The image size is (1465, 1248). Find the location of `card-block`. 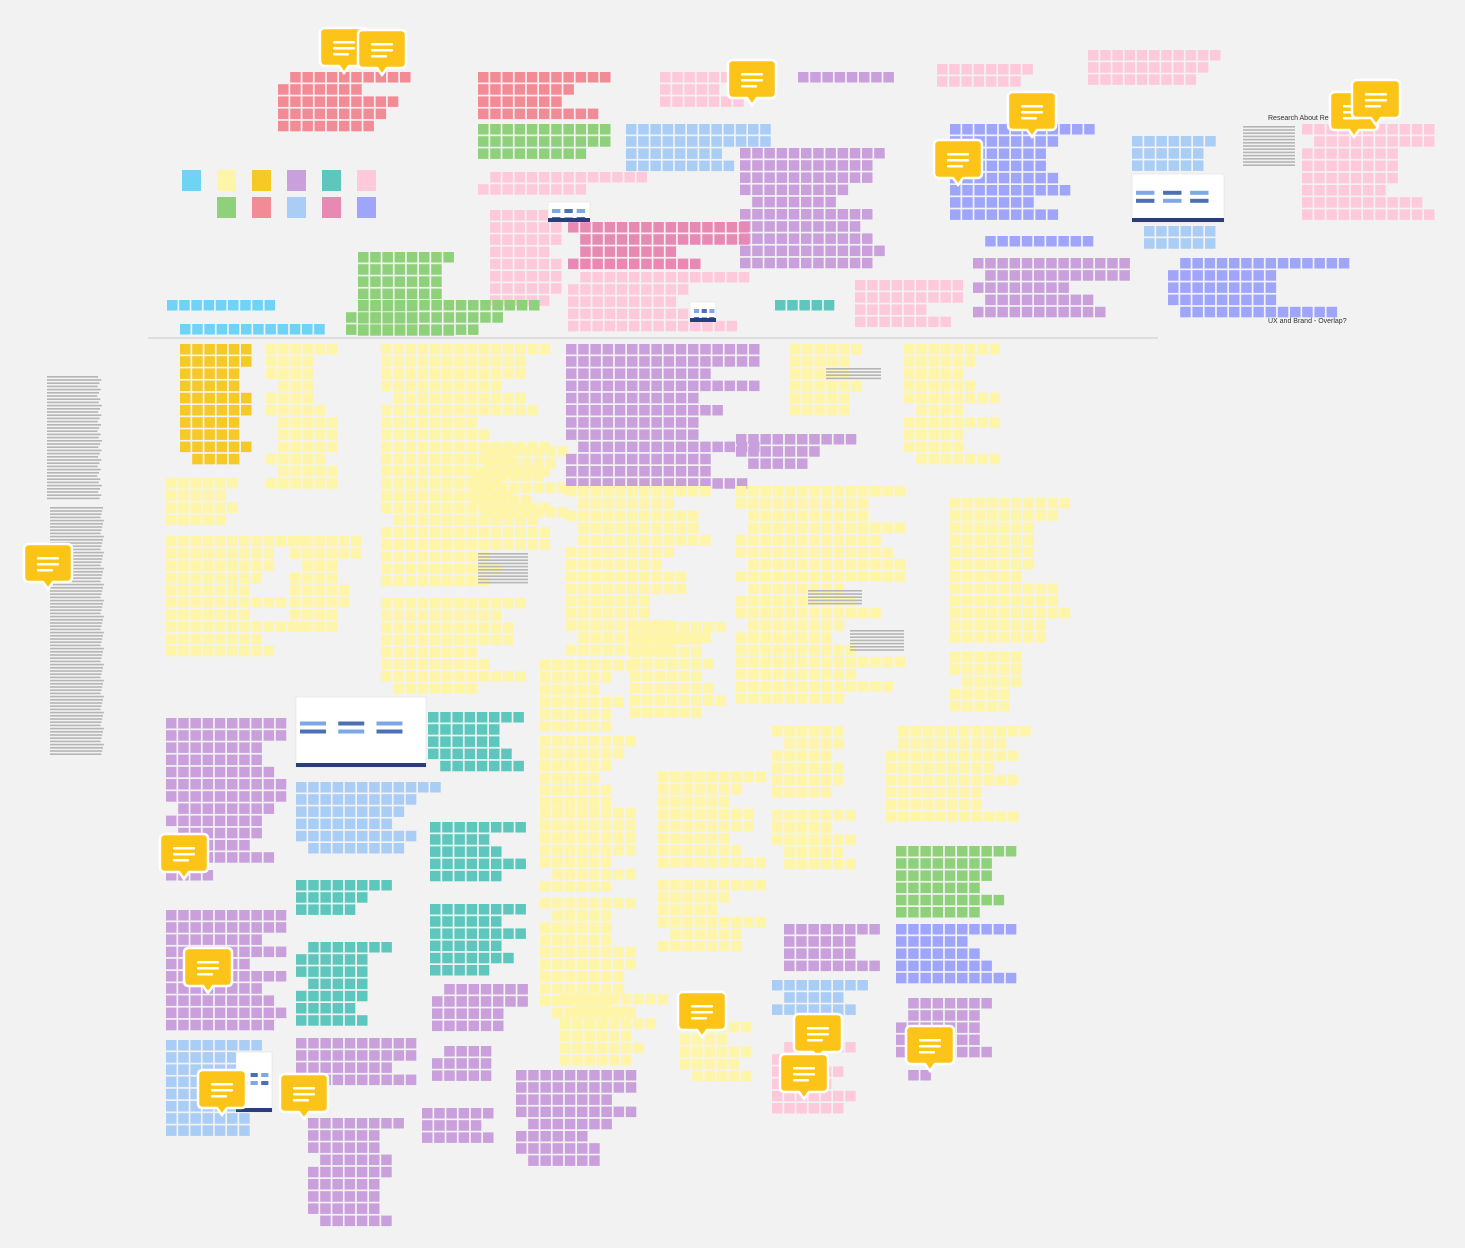

card-block is located at coordinates (704, 311).